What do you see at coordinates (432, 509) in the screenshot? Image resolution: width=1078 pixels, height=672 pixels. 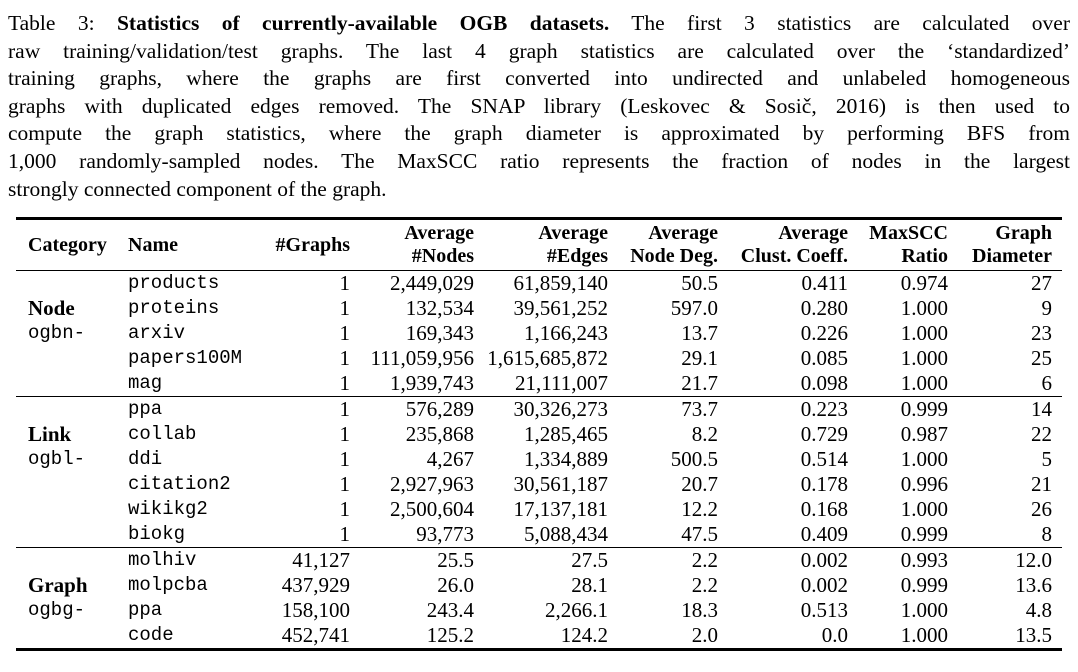 I see `cell-avg-nodes: 2,500,604` at bounding box center [432, 509].